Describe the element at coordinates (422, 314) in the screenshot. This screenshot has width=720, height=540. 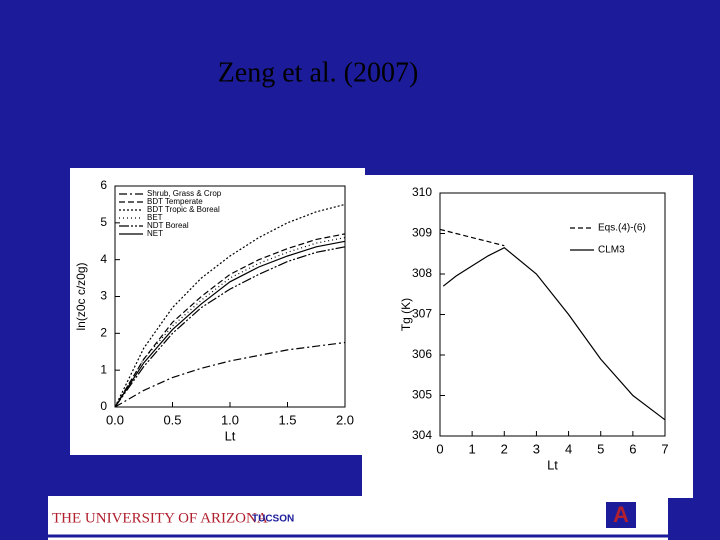
I see `y-tick-label: 307` at that location.